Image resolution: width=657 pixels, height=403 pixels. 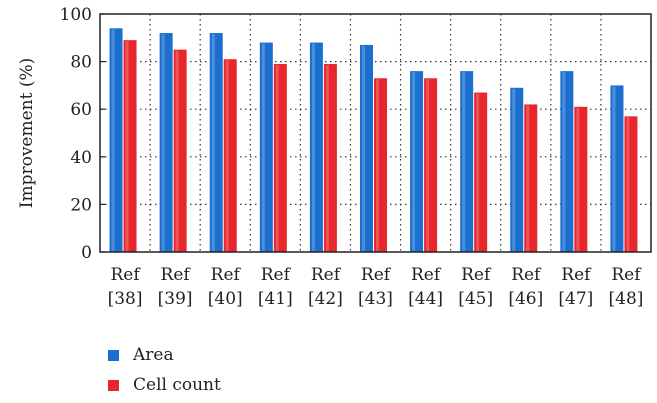 I want to click on legend: Area Cell count, so click(x=164, y=370).